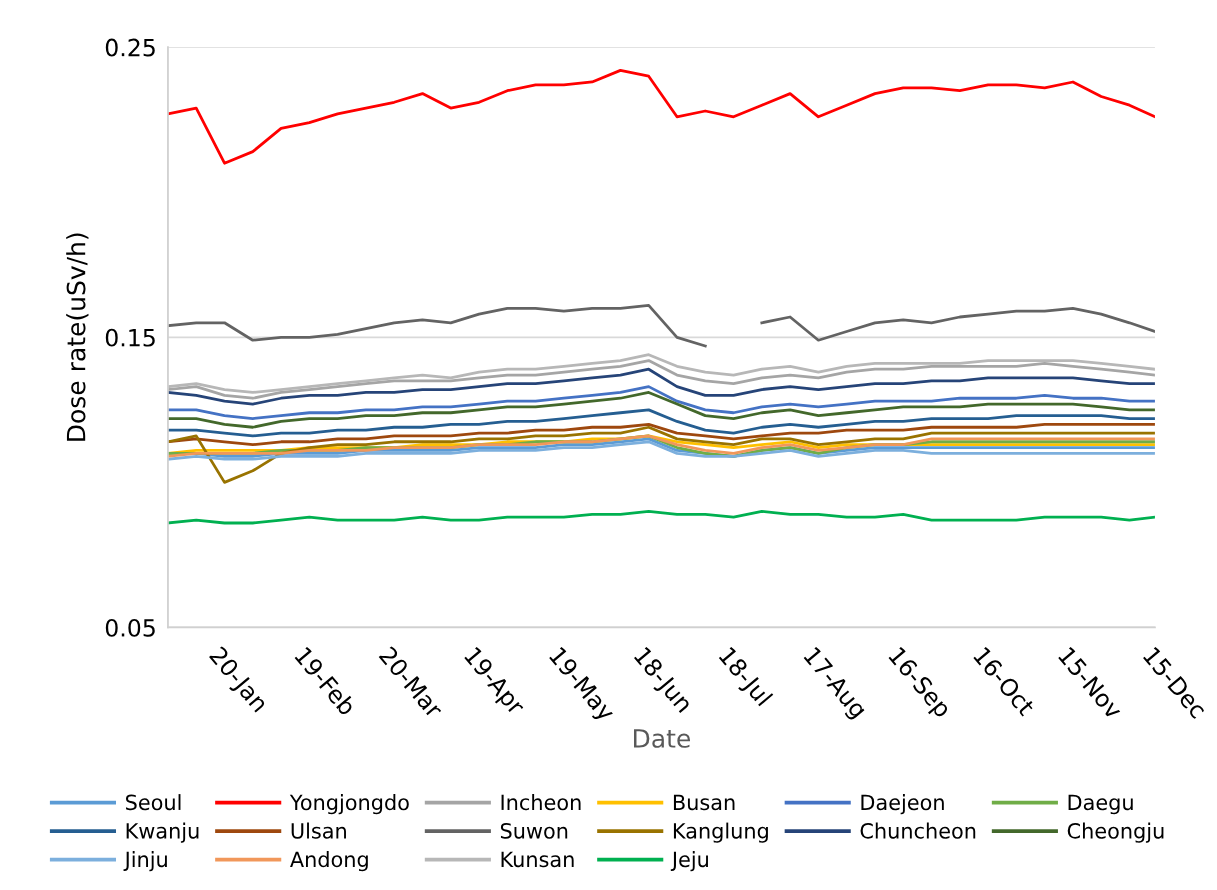 This screenshot has height=890, width=1217. I want to click on legend-label: Seoul, so click(153, 802).